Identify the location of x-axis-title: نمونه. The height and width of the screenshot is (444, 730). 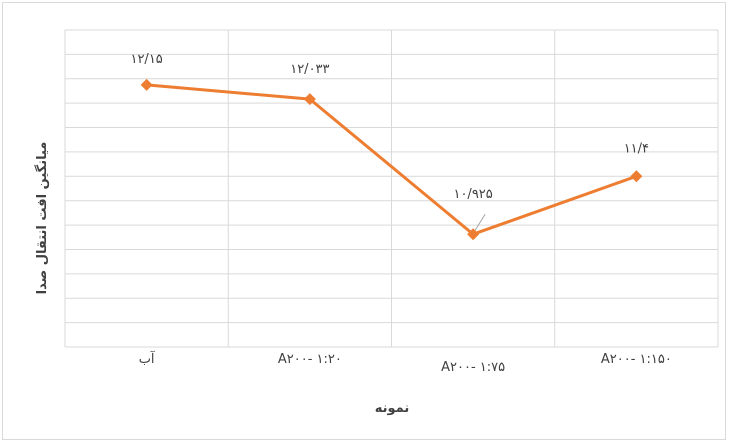
(392, 408).